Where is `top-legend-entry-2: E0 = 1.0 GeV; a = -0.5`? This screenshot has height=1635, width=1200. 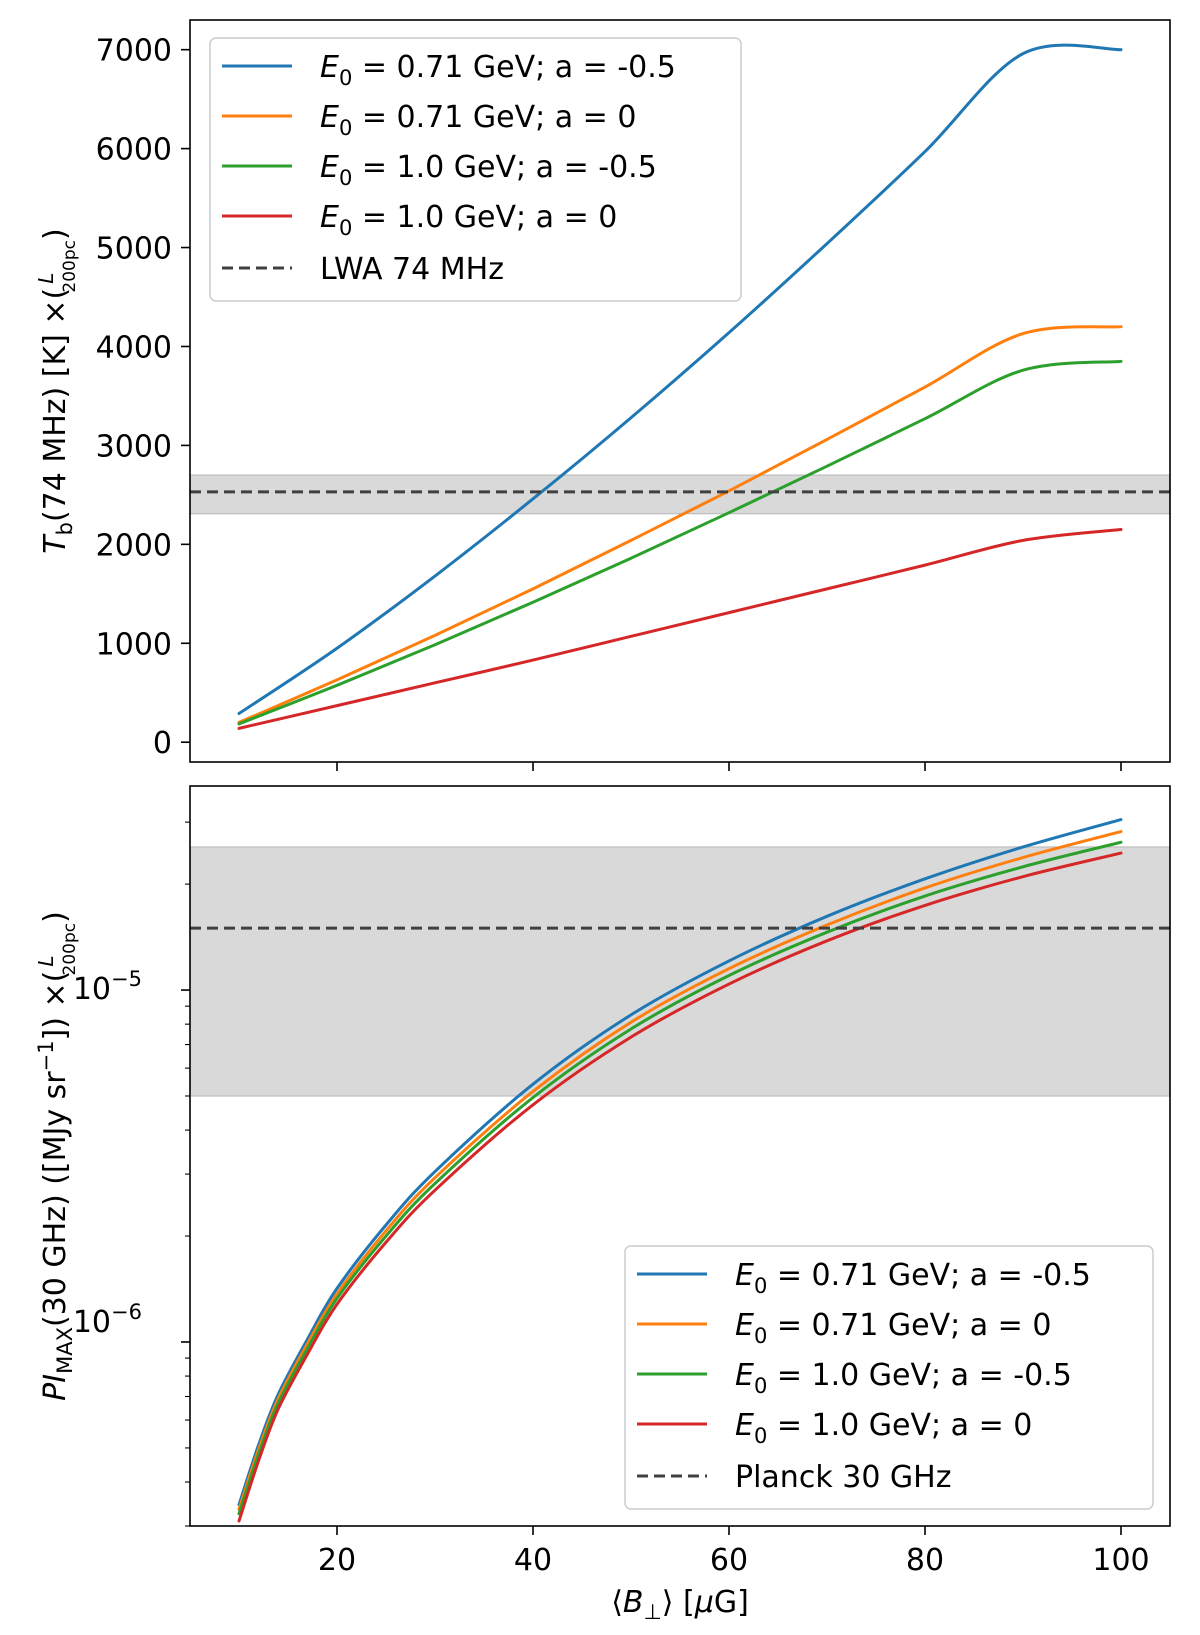 top-legend-entry-2: E0 = 1.0 GeV; a = -0.5 is located at coordinates (488, 170).